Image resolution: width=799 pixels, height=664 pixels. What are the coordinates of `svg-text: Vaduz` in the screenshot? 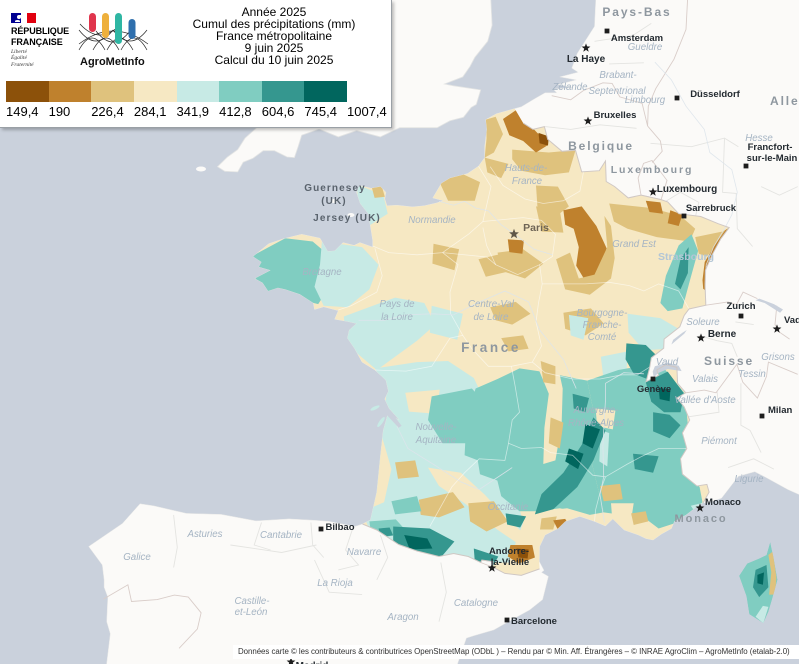 It's located at (791, 320).